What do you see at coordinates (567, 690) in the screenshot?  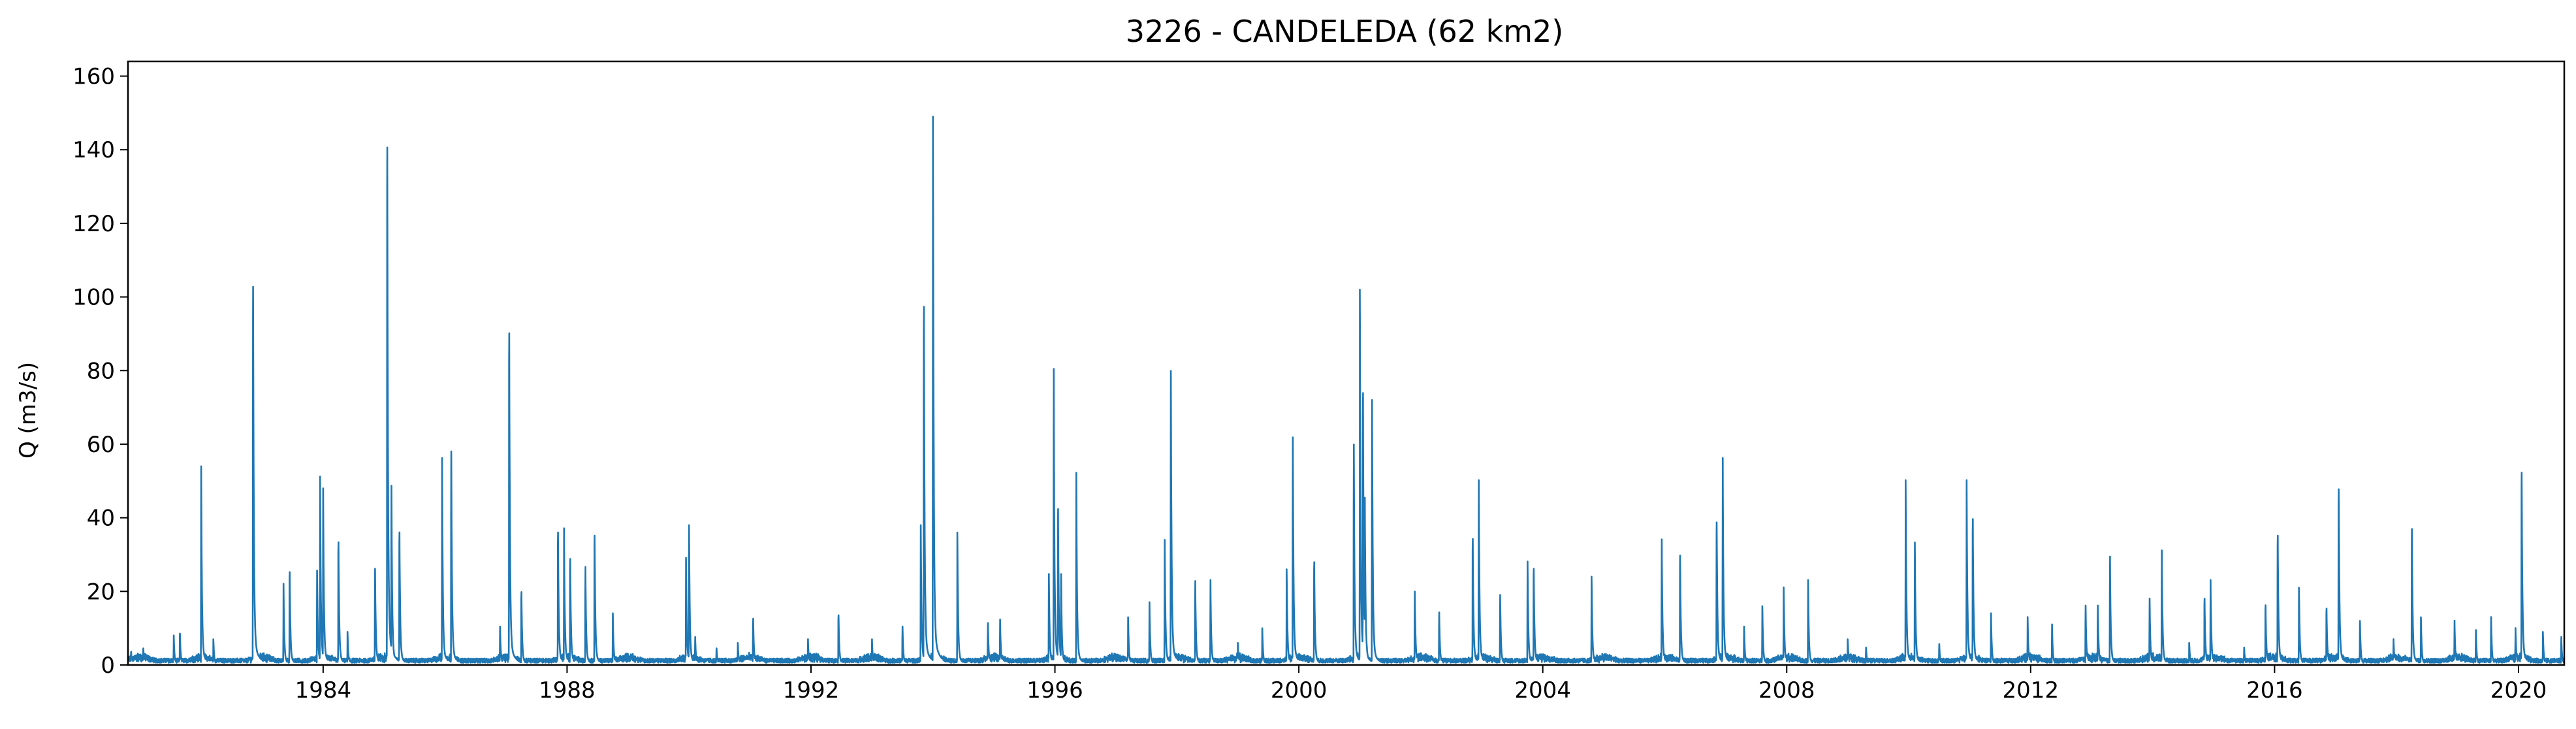 I see `x-tick-label-1988: 1988` at bounding box center [567, 690].